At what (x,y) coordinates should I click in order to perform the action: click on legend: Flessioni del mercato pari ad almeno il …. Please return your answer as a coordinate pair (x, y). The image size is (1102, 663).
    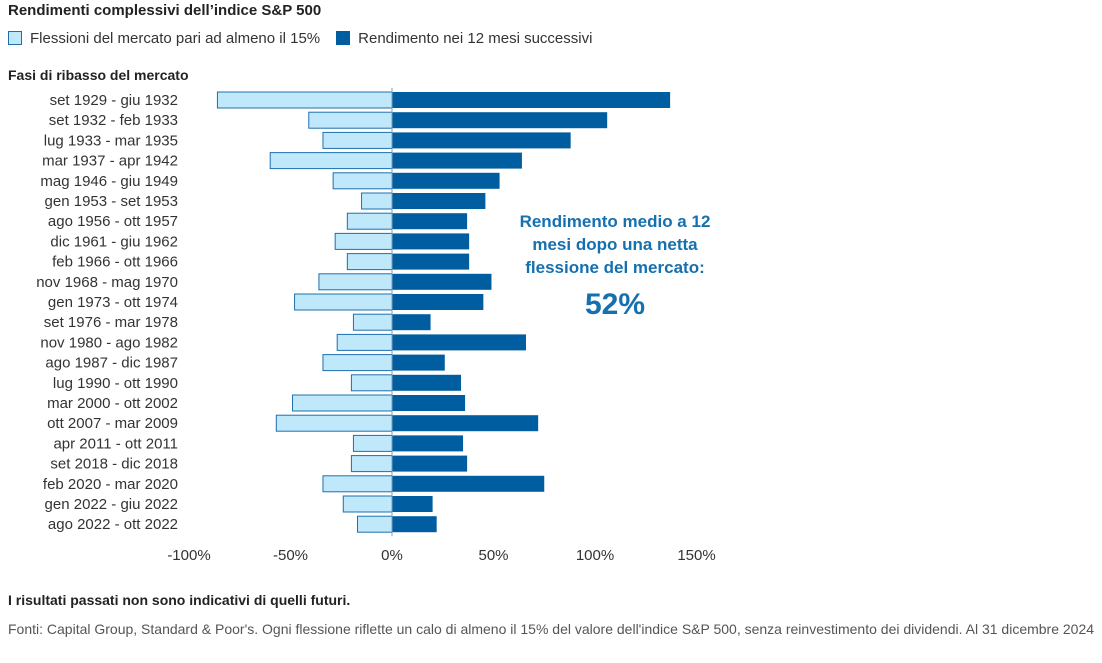
    Looking at the image, I should click on (308, 38).